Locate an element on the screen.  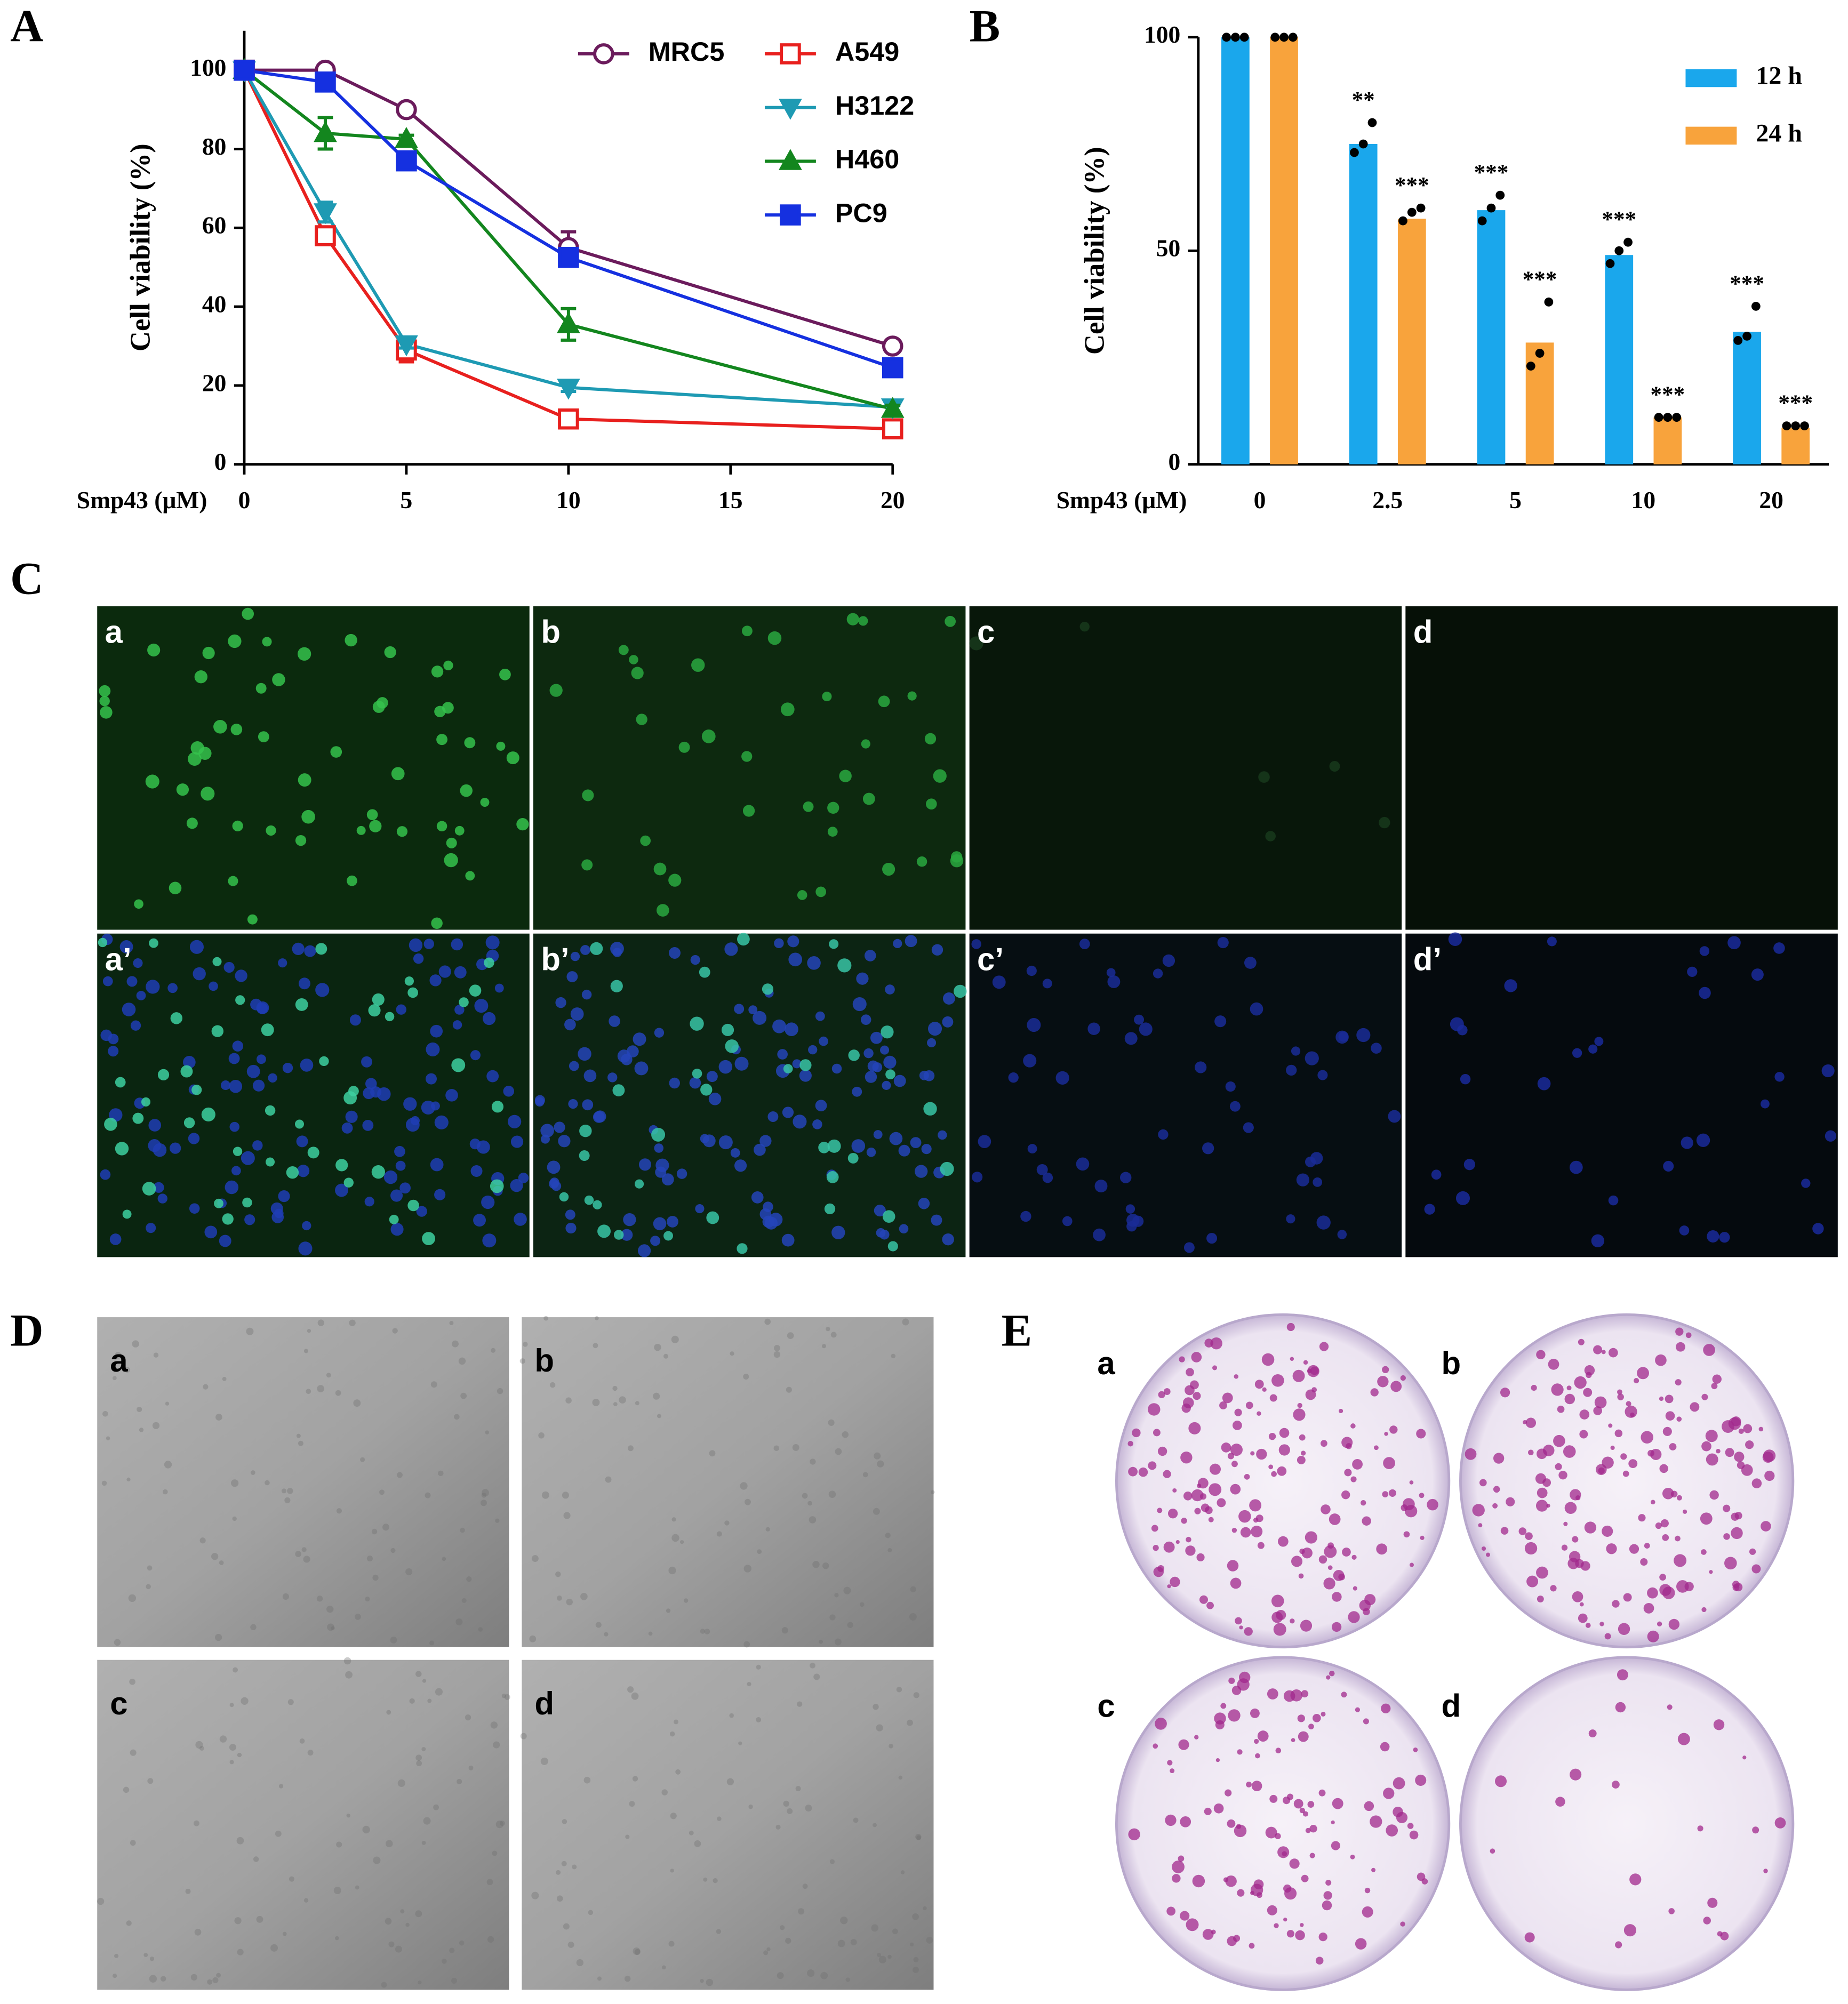
culture-plate is located at coordinates (1627, 1823).